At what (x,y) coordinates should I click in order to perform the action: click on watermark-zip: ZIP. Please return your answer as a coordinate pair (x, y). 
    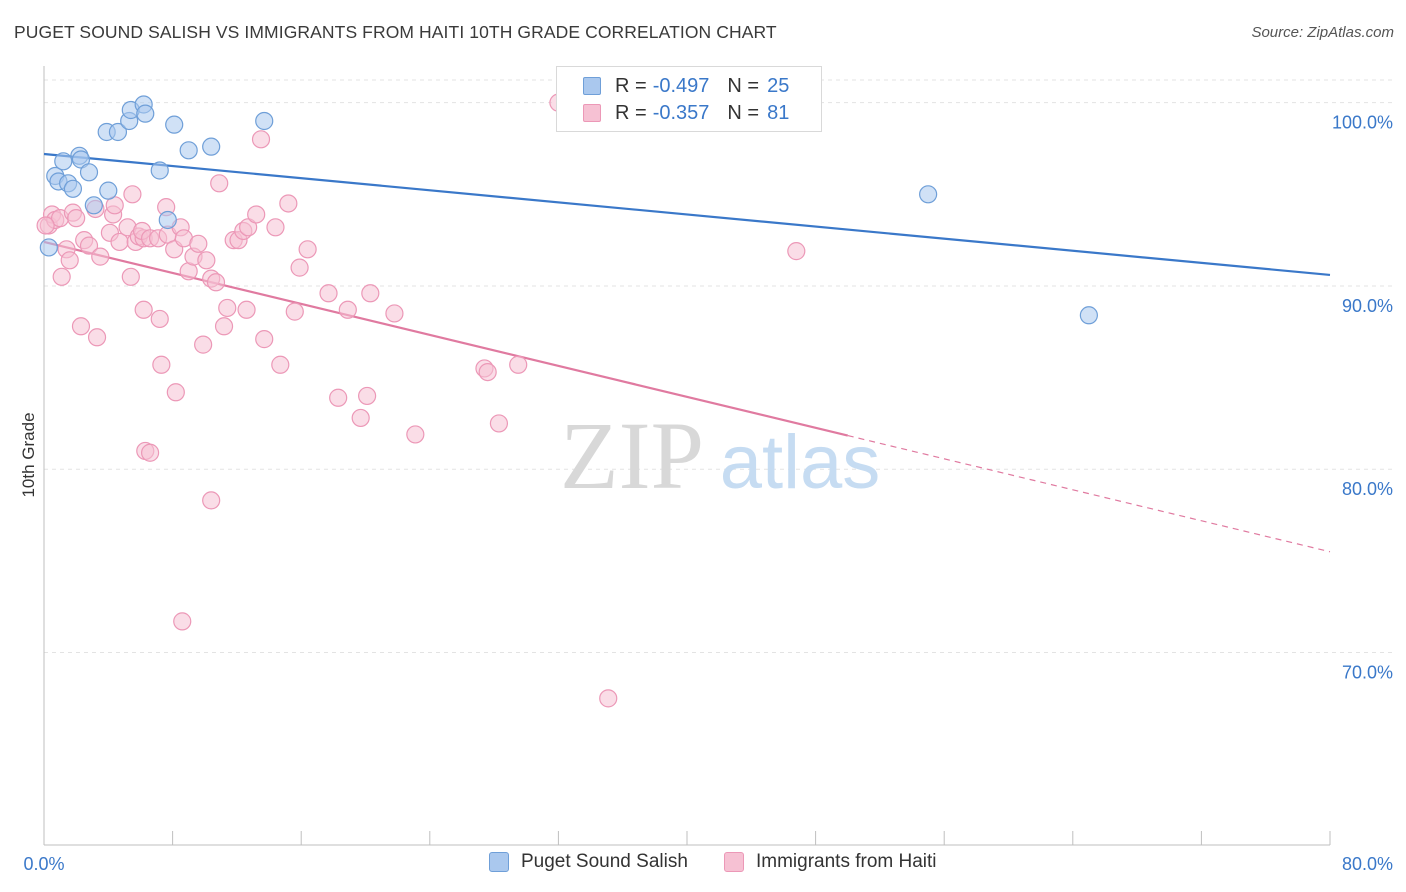
    Looking at the image, I should click on (632, 455).